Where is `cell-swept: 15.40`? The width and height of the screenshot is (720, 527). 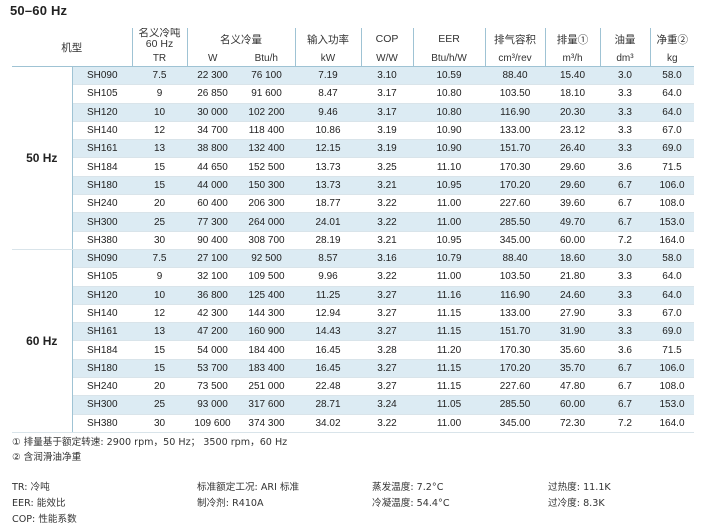
cell-swept: 15.40 is located at coordinates (572, 76).